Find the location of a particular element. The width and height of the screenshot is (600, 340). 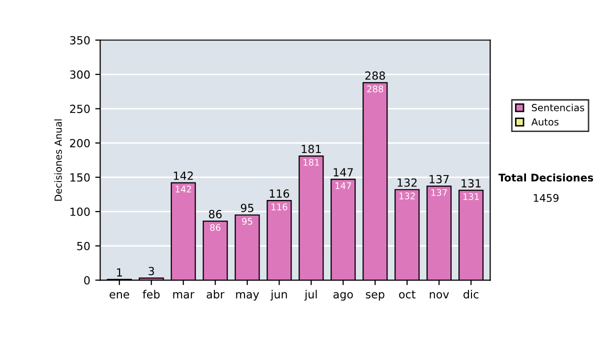

total-label: 86 is located at coordinates (215, 214).